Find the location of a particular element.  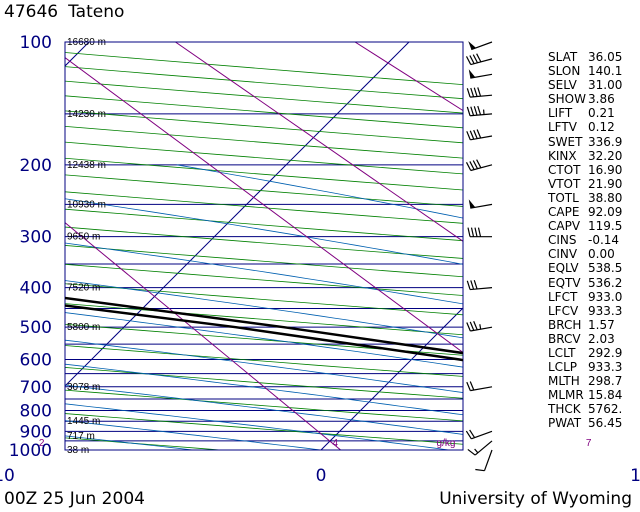

pressure-tick-label: 500 is located at coordinates (36, 328).